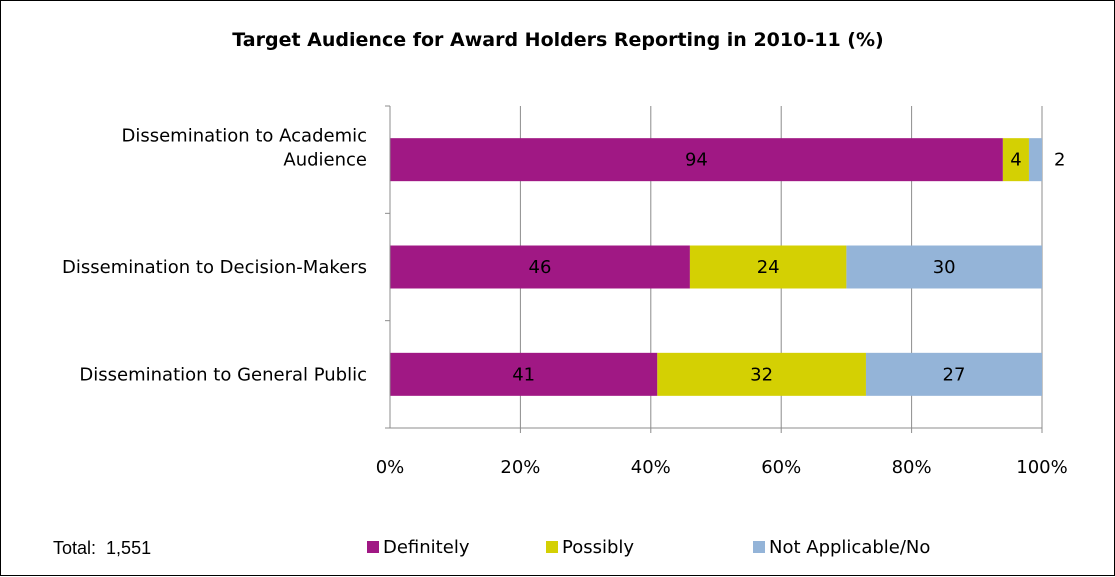 This screenshot has width=1115, height=577. Describe the element at coordinates (128, 548) in the screenshot. I see `total-value: 1,551` at that location.